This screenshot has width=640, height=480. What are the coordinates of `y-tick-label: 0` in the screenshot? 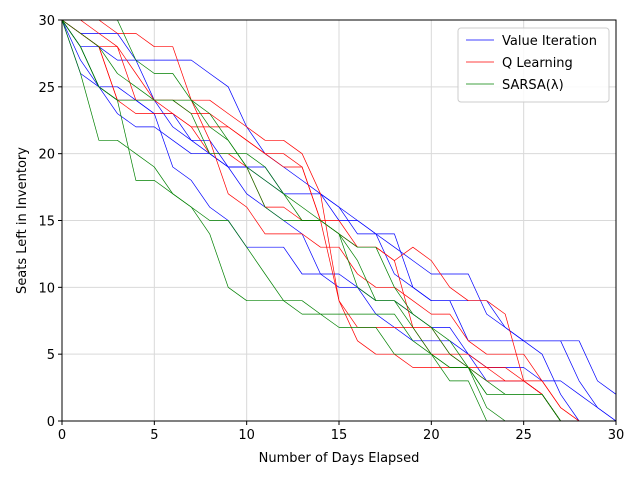 It's located at (51, 422).